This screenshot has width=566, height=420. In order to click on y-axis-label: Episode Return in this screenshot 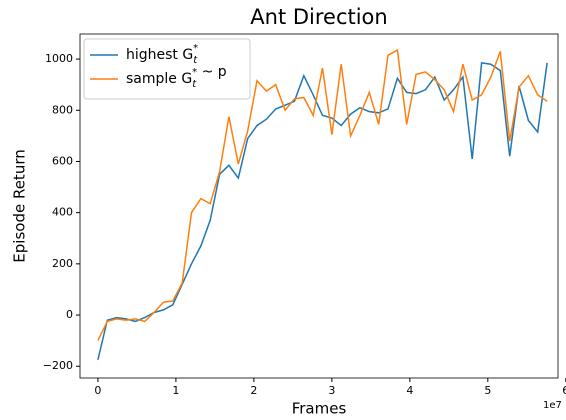, I will do `click(20, 205)`.